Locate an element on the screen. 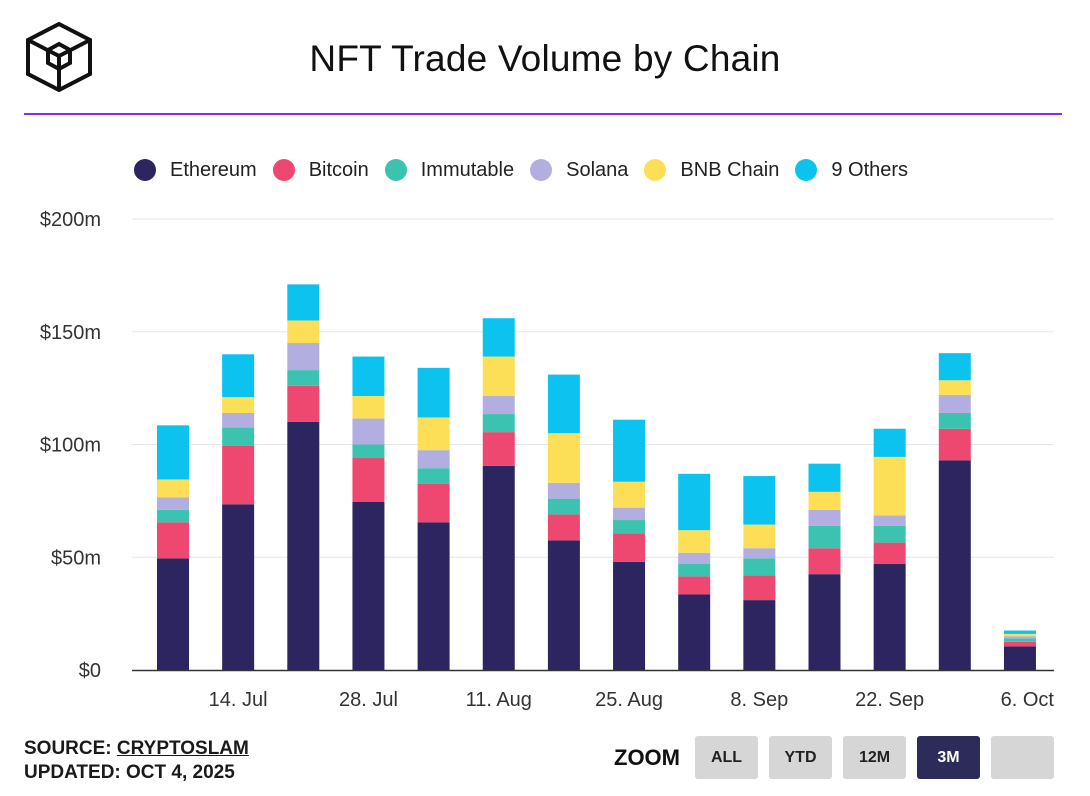  source-label: SOURCE: is located at coordinates (70, 748).